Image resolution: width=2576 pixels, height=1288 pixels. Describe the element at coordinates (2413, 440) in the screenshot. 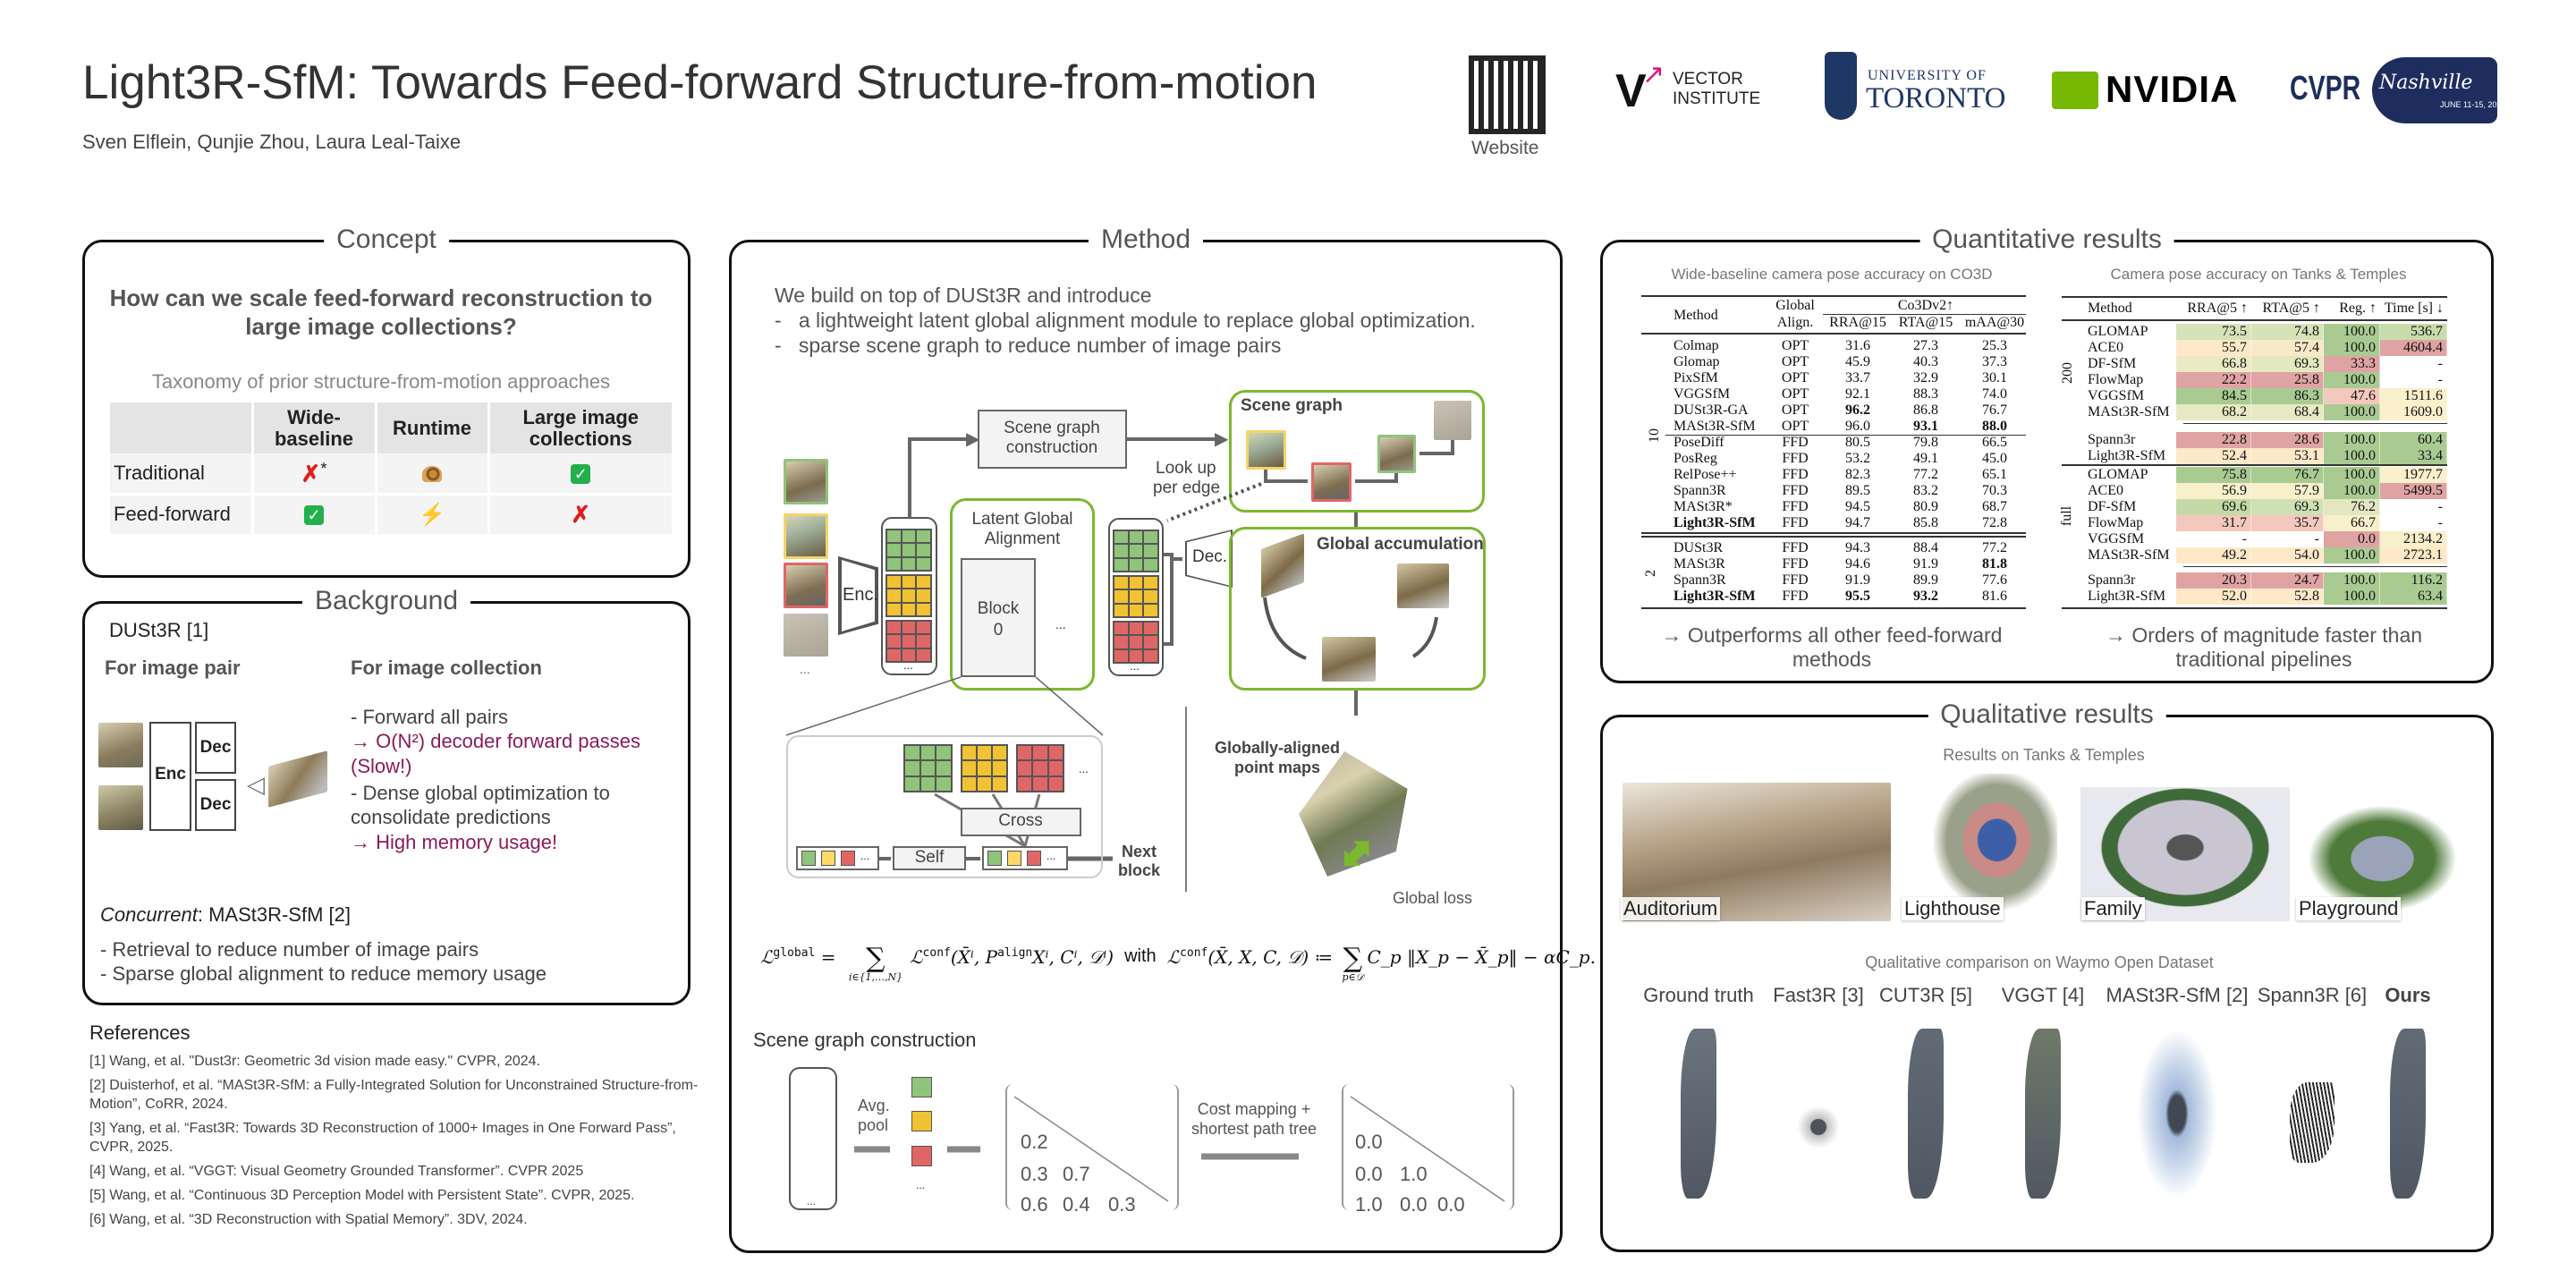

I see `cell-value: 60.4` at that location.